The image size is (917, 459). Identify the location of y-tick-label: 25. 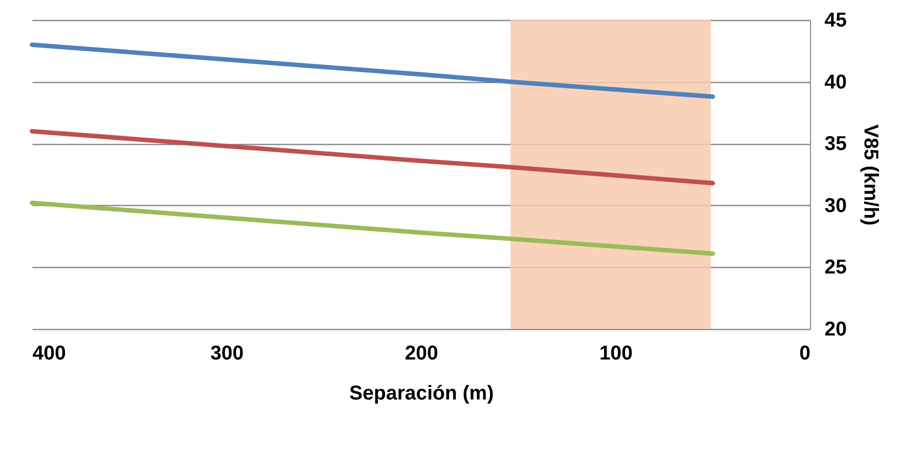
(835, 267).